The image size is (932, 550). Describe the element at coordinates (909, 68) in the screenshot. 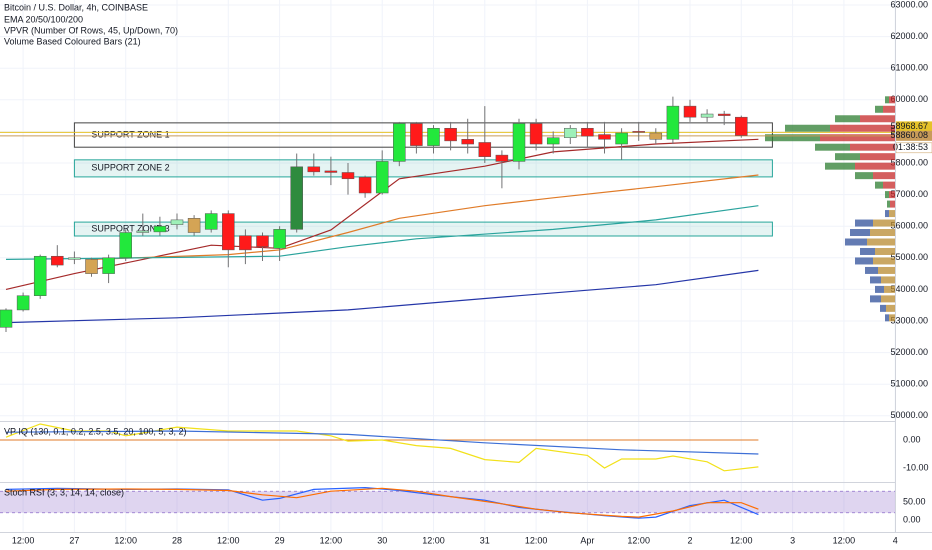

I see `price-tick-label: 61000.00` at that location.